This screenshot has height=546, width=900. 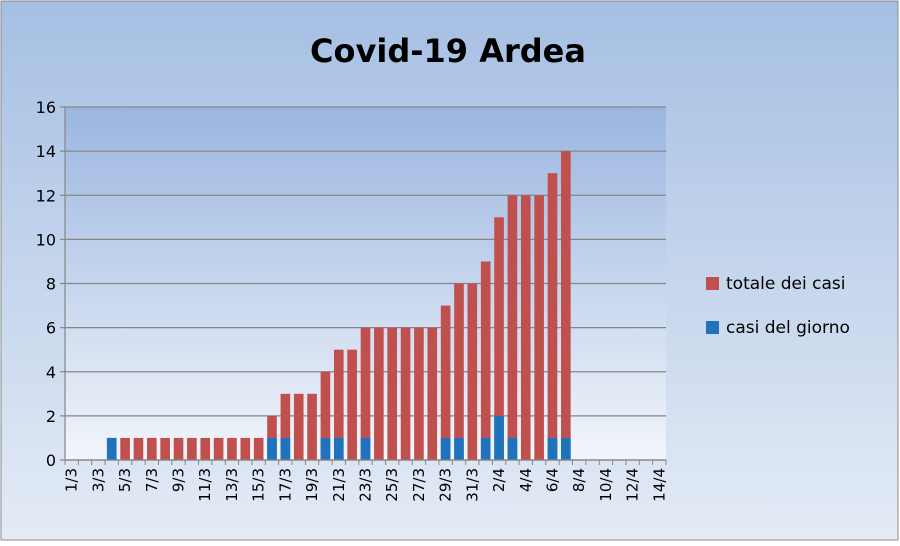 I want to click on x-tick-label: 7/3, so click(x=152, y=480).